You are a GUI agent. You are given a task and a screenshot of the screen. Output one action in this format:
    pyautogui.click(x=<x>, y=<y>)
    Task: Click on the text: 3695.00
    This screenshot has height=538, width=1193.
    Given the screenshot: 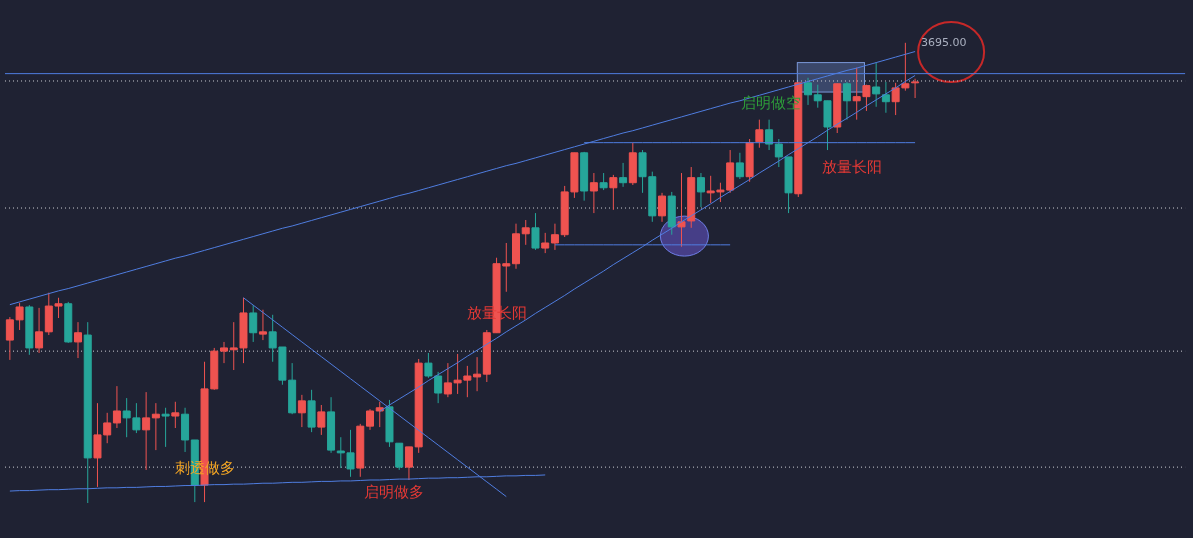 What is the action you would take?
    pyautogui.click(x=943, y=42)
    